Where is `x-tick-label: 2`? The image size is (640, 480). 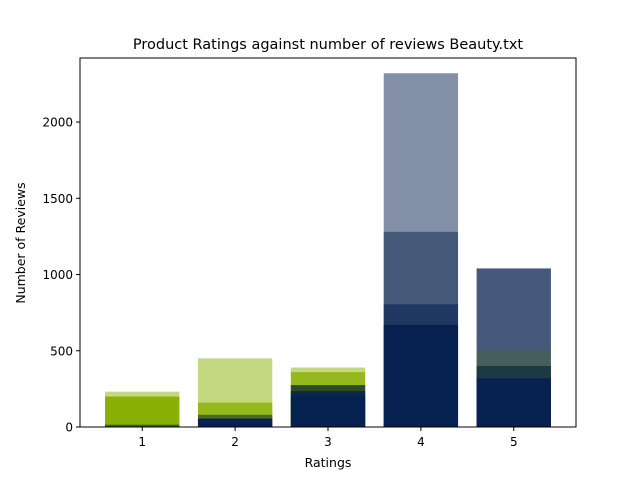 x-tick-label: 2 is located at coordinates (235, 442).